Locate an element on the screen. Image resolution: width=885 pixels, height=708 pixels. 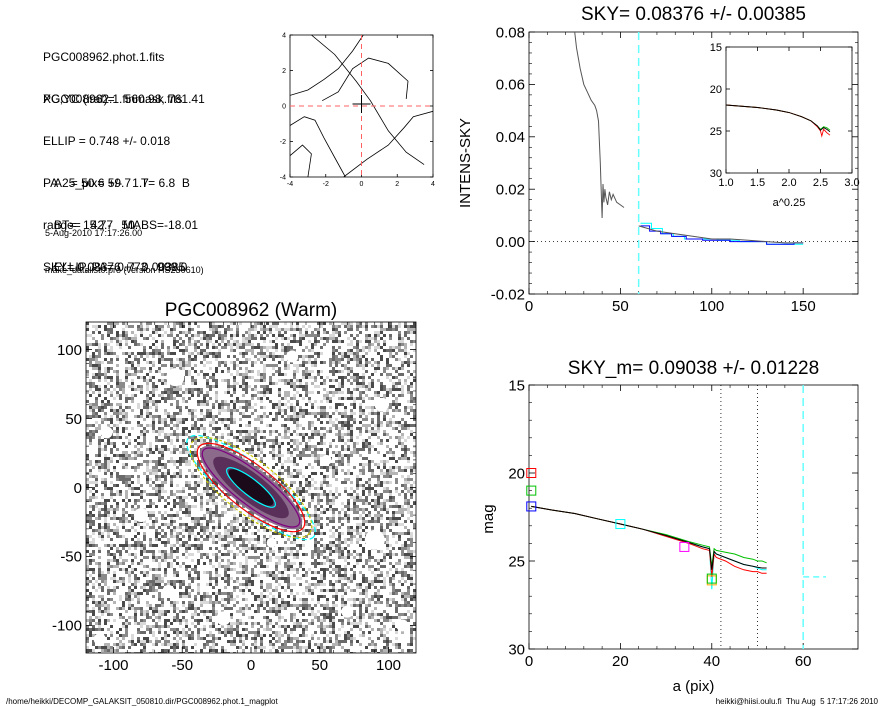
x-tick-label: 60 is located at coordinates (803, 661).